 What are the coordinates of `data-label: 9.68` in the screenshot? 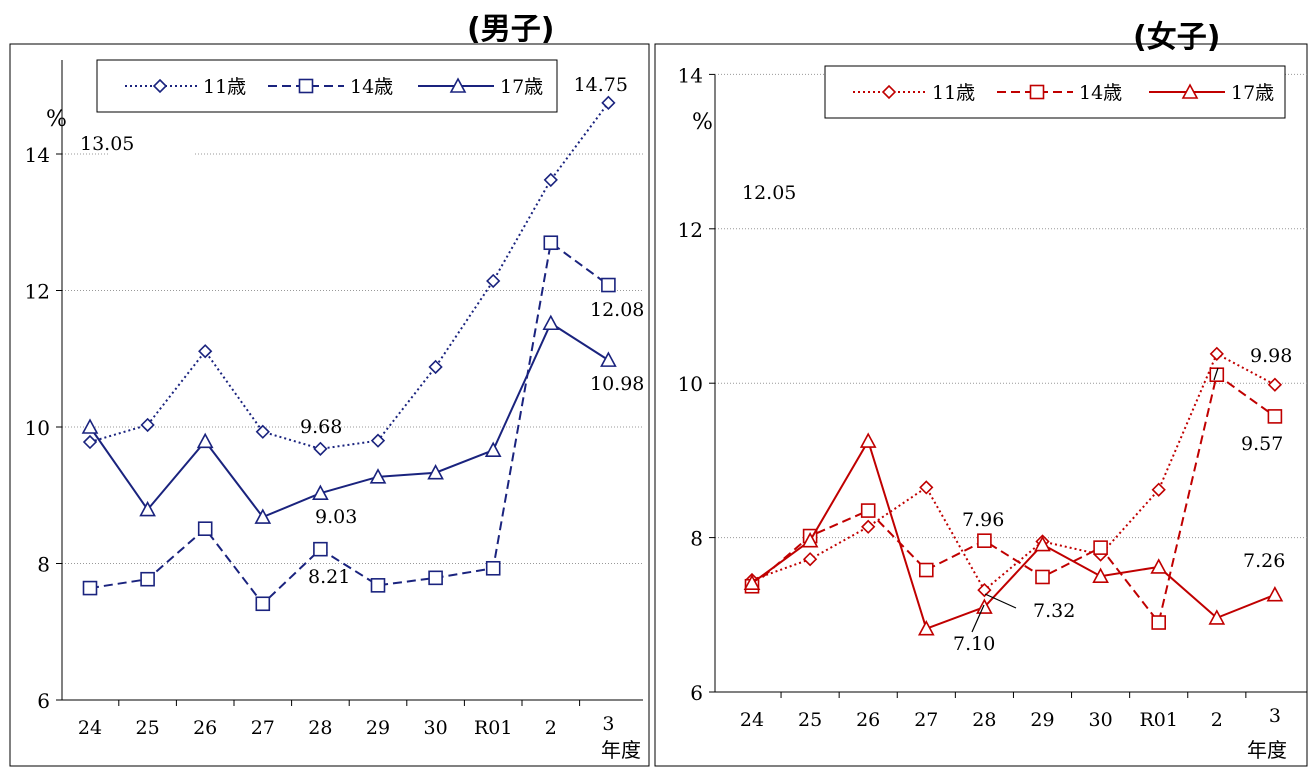 It's located at (321, 427).